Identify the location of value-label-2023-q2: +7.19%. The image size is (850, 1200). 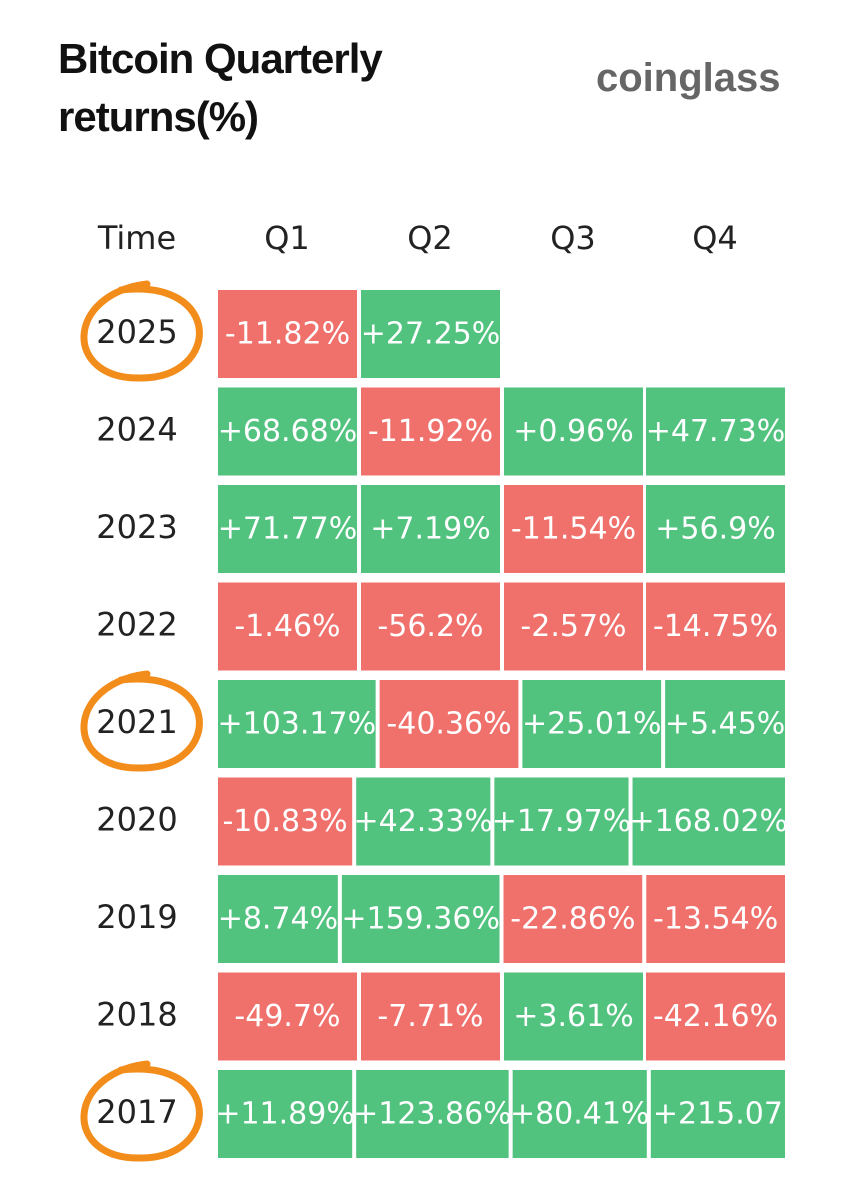
(430, 529).